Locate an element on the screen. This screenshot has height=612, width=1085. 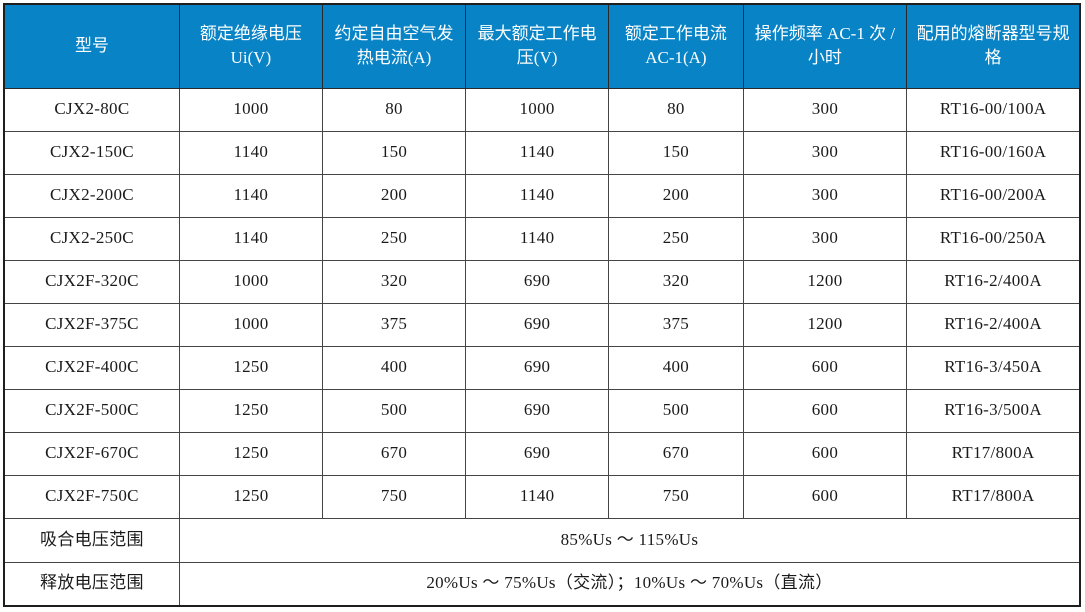
table-row: CJX2-150C 1140 150 1140 150 300 RT16-00/160A is located at coordinates (542, 152).